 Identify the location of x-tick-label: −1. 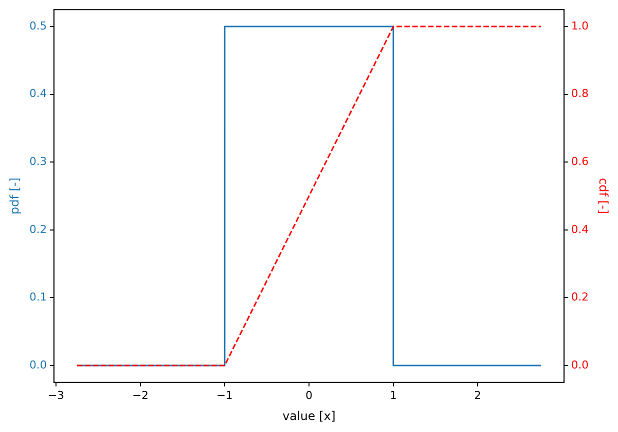
(224, 395).